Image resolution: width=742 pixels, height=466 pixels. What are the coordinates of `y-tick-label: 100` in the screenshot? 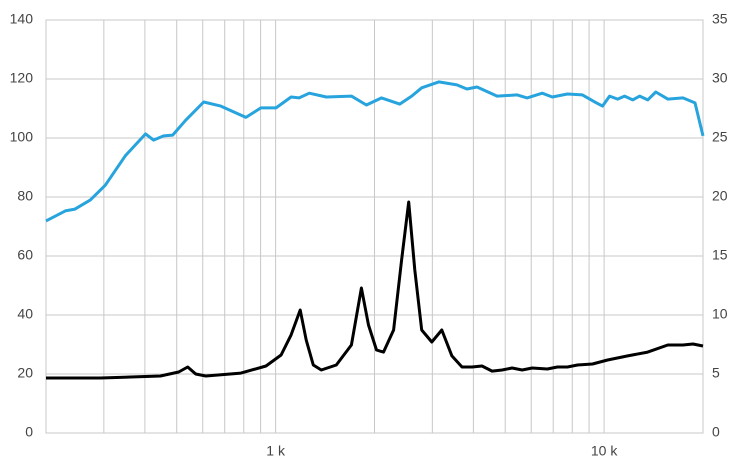 It's located at (22, 137).